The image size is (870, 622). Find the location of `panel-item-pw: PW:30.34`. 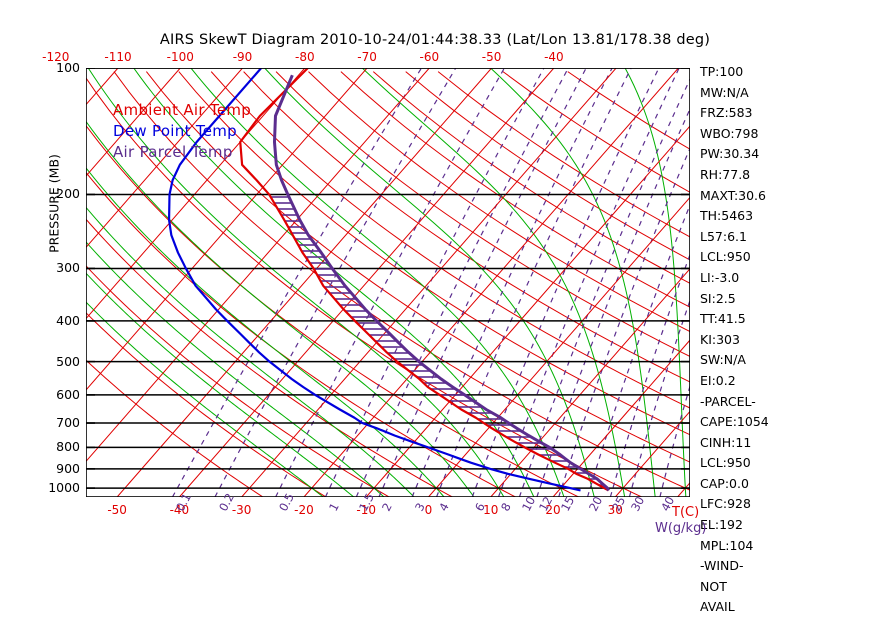

panel-item-pw: PW:30.34 is located at coordinates (730, 154).